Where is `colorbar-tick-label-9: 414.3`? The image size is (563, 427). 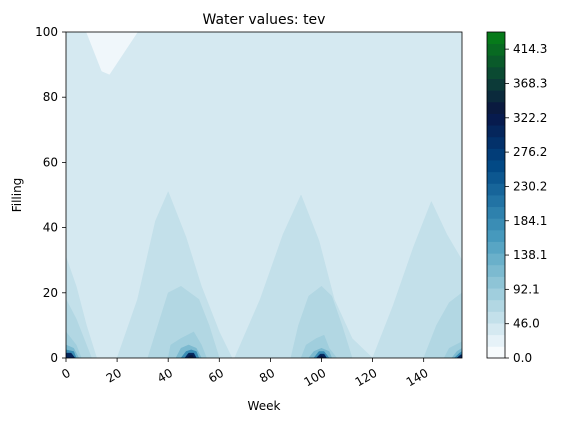
colorbar-tick-label-9: 414.3 is located at coordinates (530, 49).